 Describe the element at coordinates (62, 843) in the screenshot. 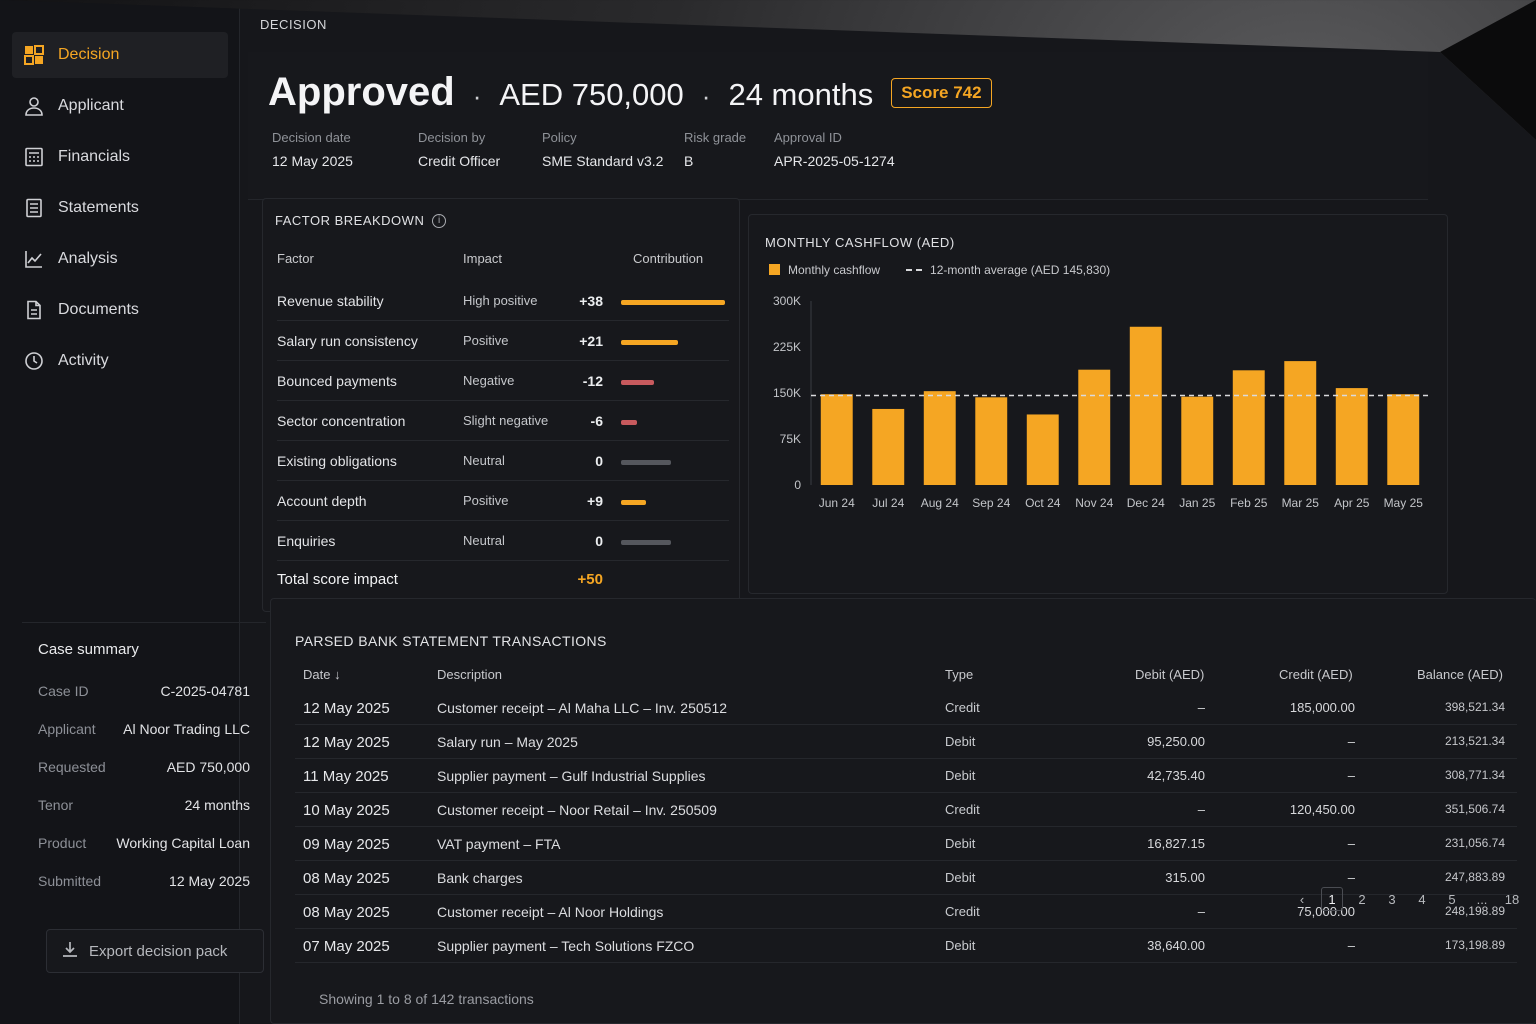

I see `case-key: Product` at that location.